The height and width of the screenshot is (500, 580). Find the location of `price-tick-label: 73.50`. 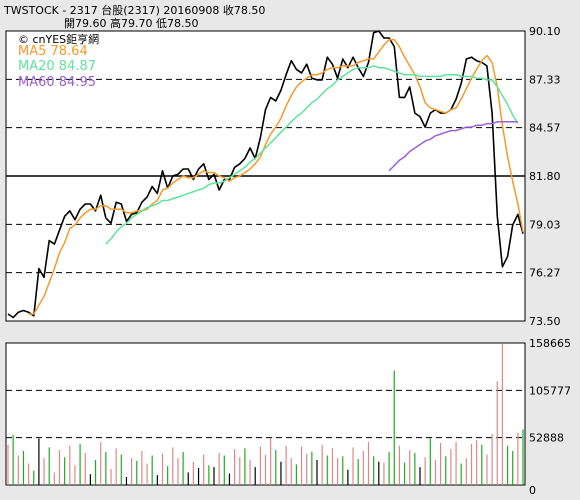

price-tick-label: 73.50 is located at coordinates (545, 321).